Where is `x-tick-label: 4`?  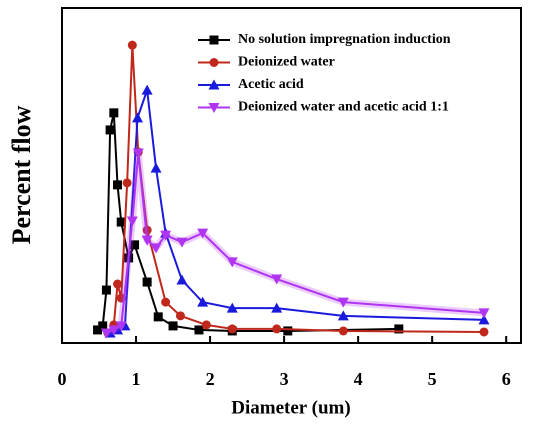 x-tick-label: 4 is located at coordinates (358, 379).